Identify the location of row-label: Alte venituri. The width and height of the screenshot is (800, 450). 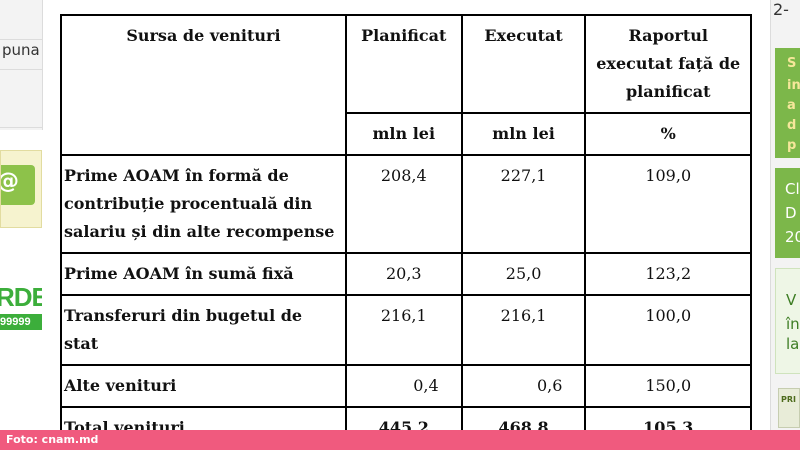
(203, 386).